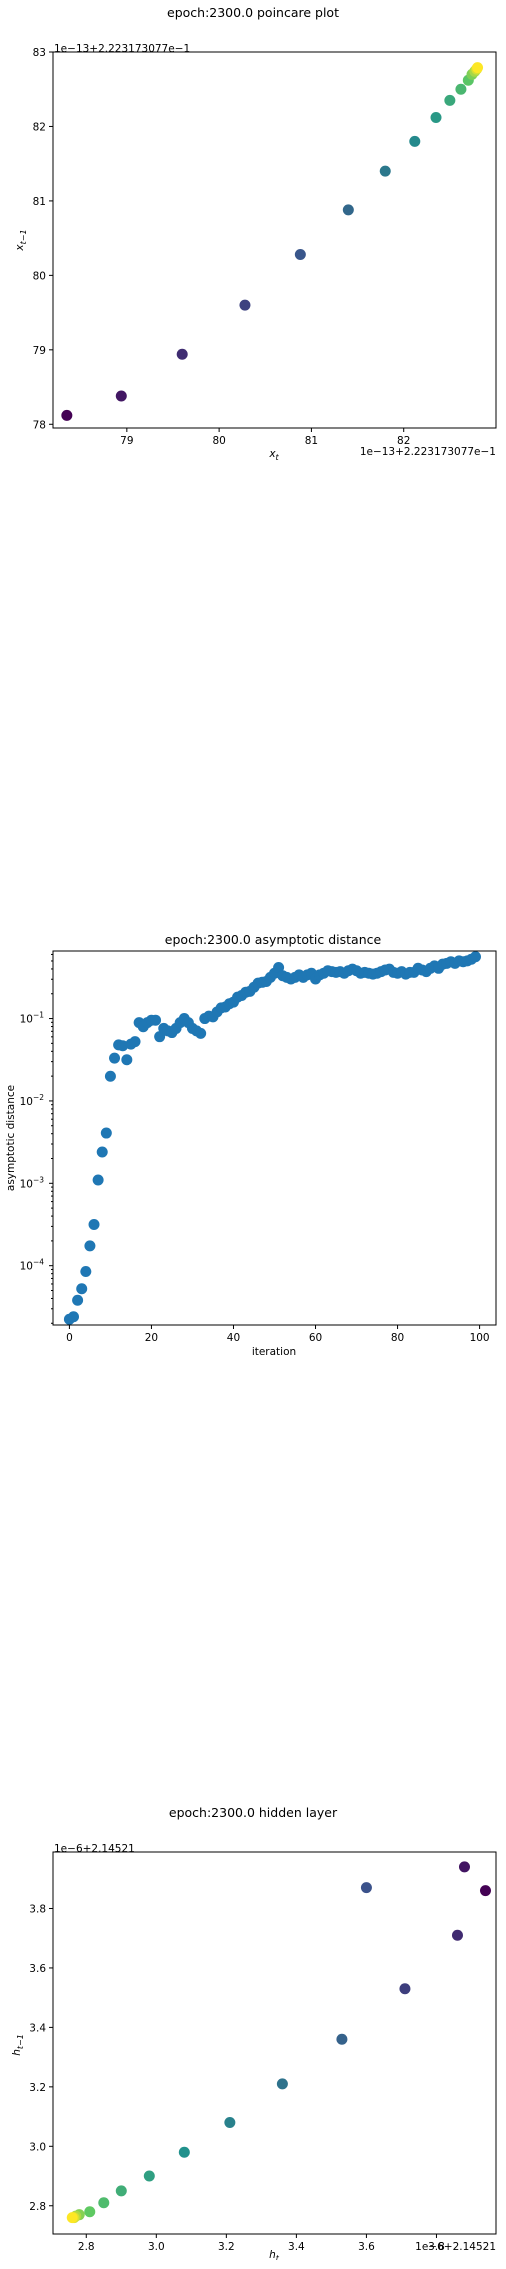 Image resolution: width=506 pixels, height=2269 pixels. Describe the element at coordinates (39, 202) in the screenshot. I see `y-tick-label: 81` at that location.